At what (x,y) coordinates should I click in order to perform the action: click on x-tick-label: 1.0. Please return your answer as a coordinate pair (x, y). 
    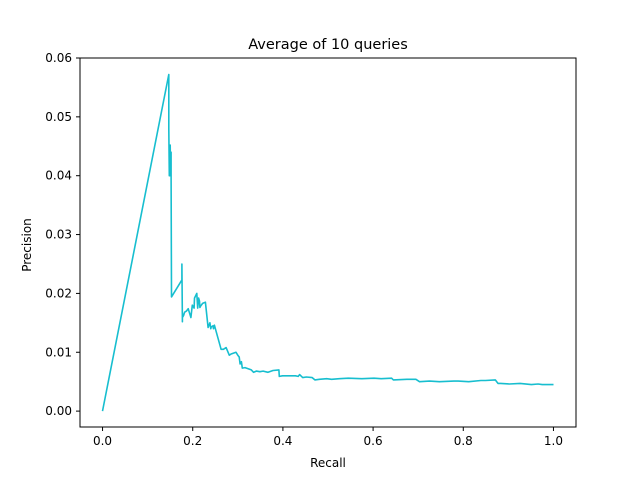
    Looking at the image, I should click on (553, 441).